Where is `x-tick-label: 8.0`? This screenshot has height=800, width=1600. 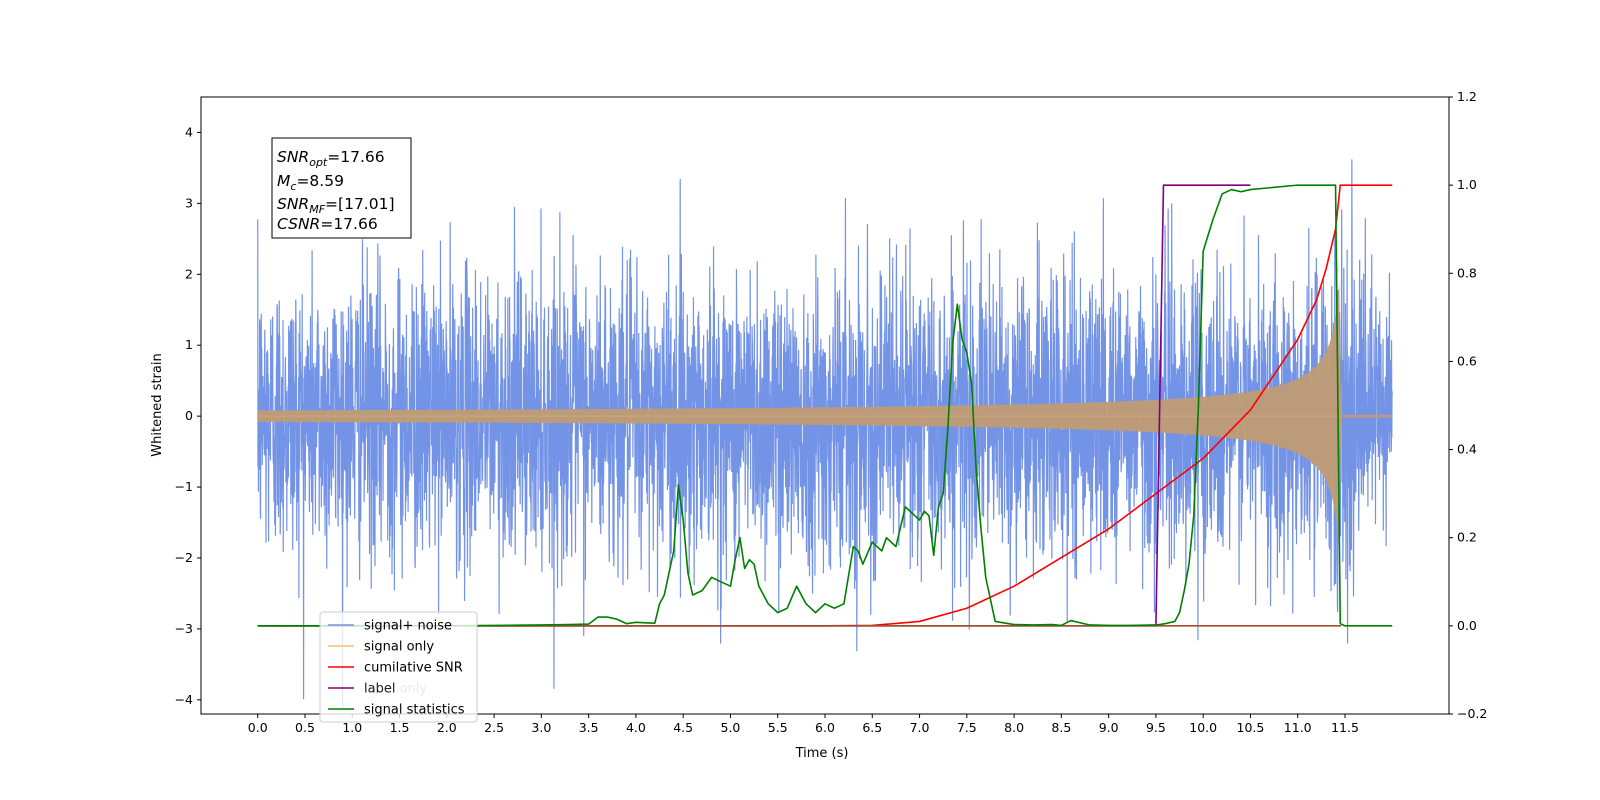
x-tick-label: 8.0 is located at coordinates (1014, 727).